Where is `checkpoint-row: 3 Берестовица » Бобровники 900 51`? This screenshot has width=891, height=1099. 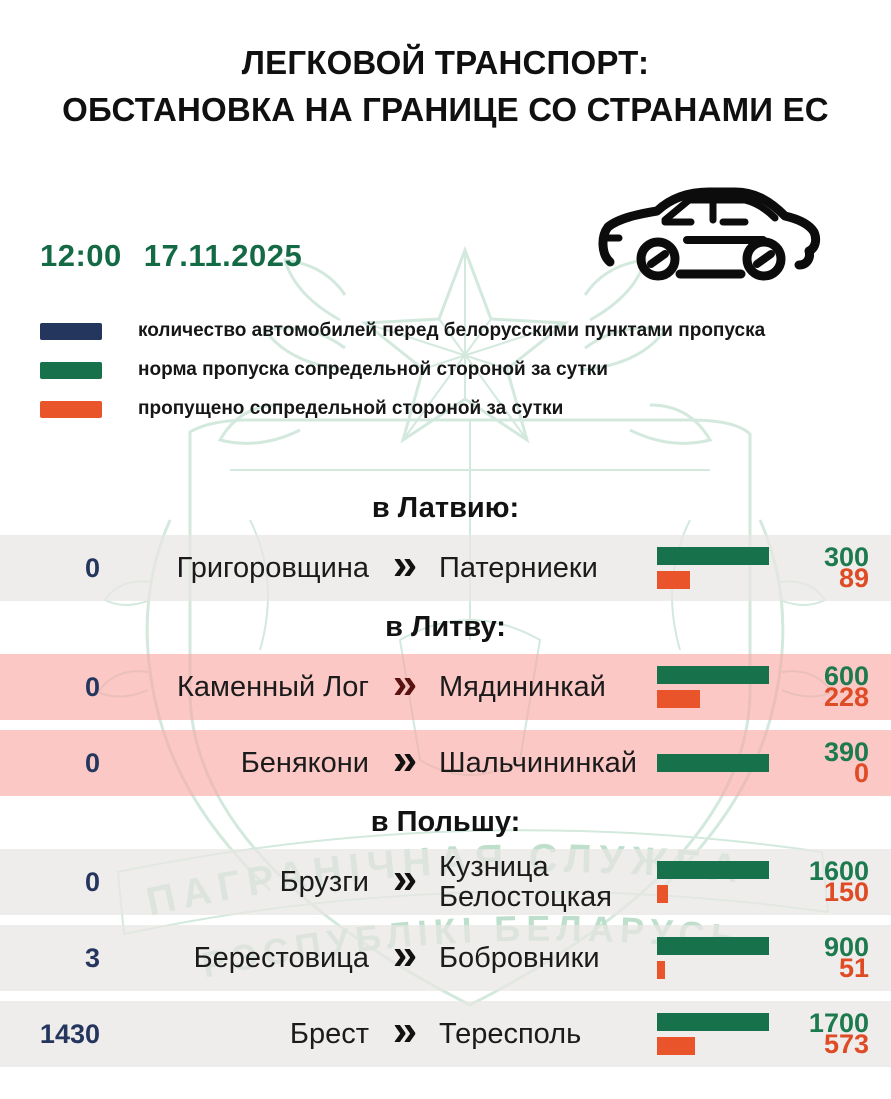 checkpoint-row: 3 Берестовица » Бобровники 900 51 is located at coordinates (445, 958).